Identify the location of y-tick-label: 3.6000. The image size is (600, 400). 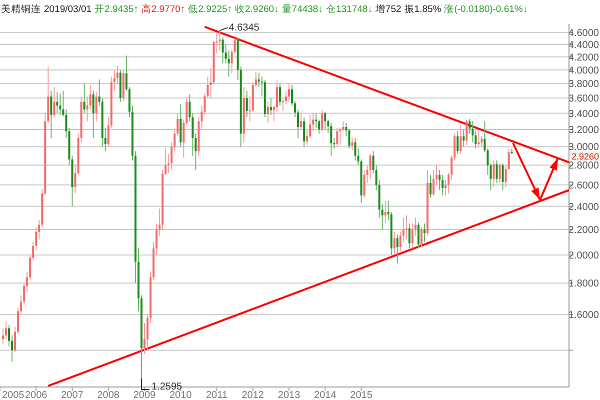
(584, 99).